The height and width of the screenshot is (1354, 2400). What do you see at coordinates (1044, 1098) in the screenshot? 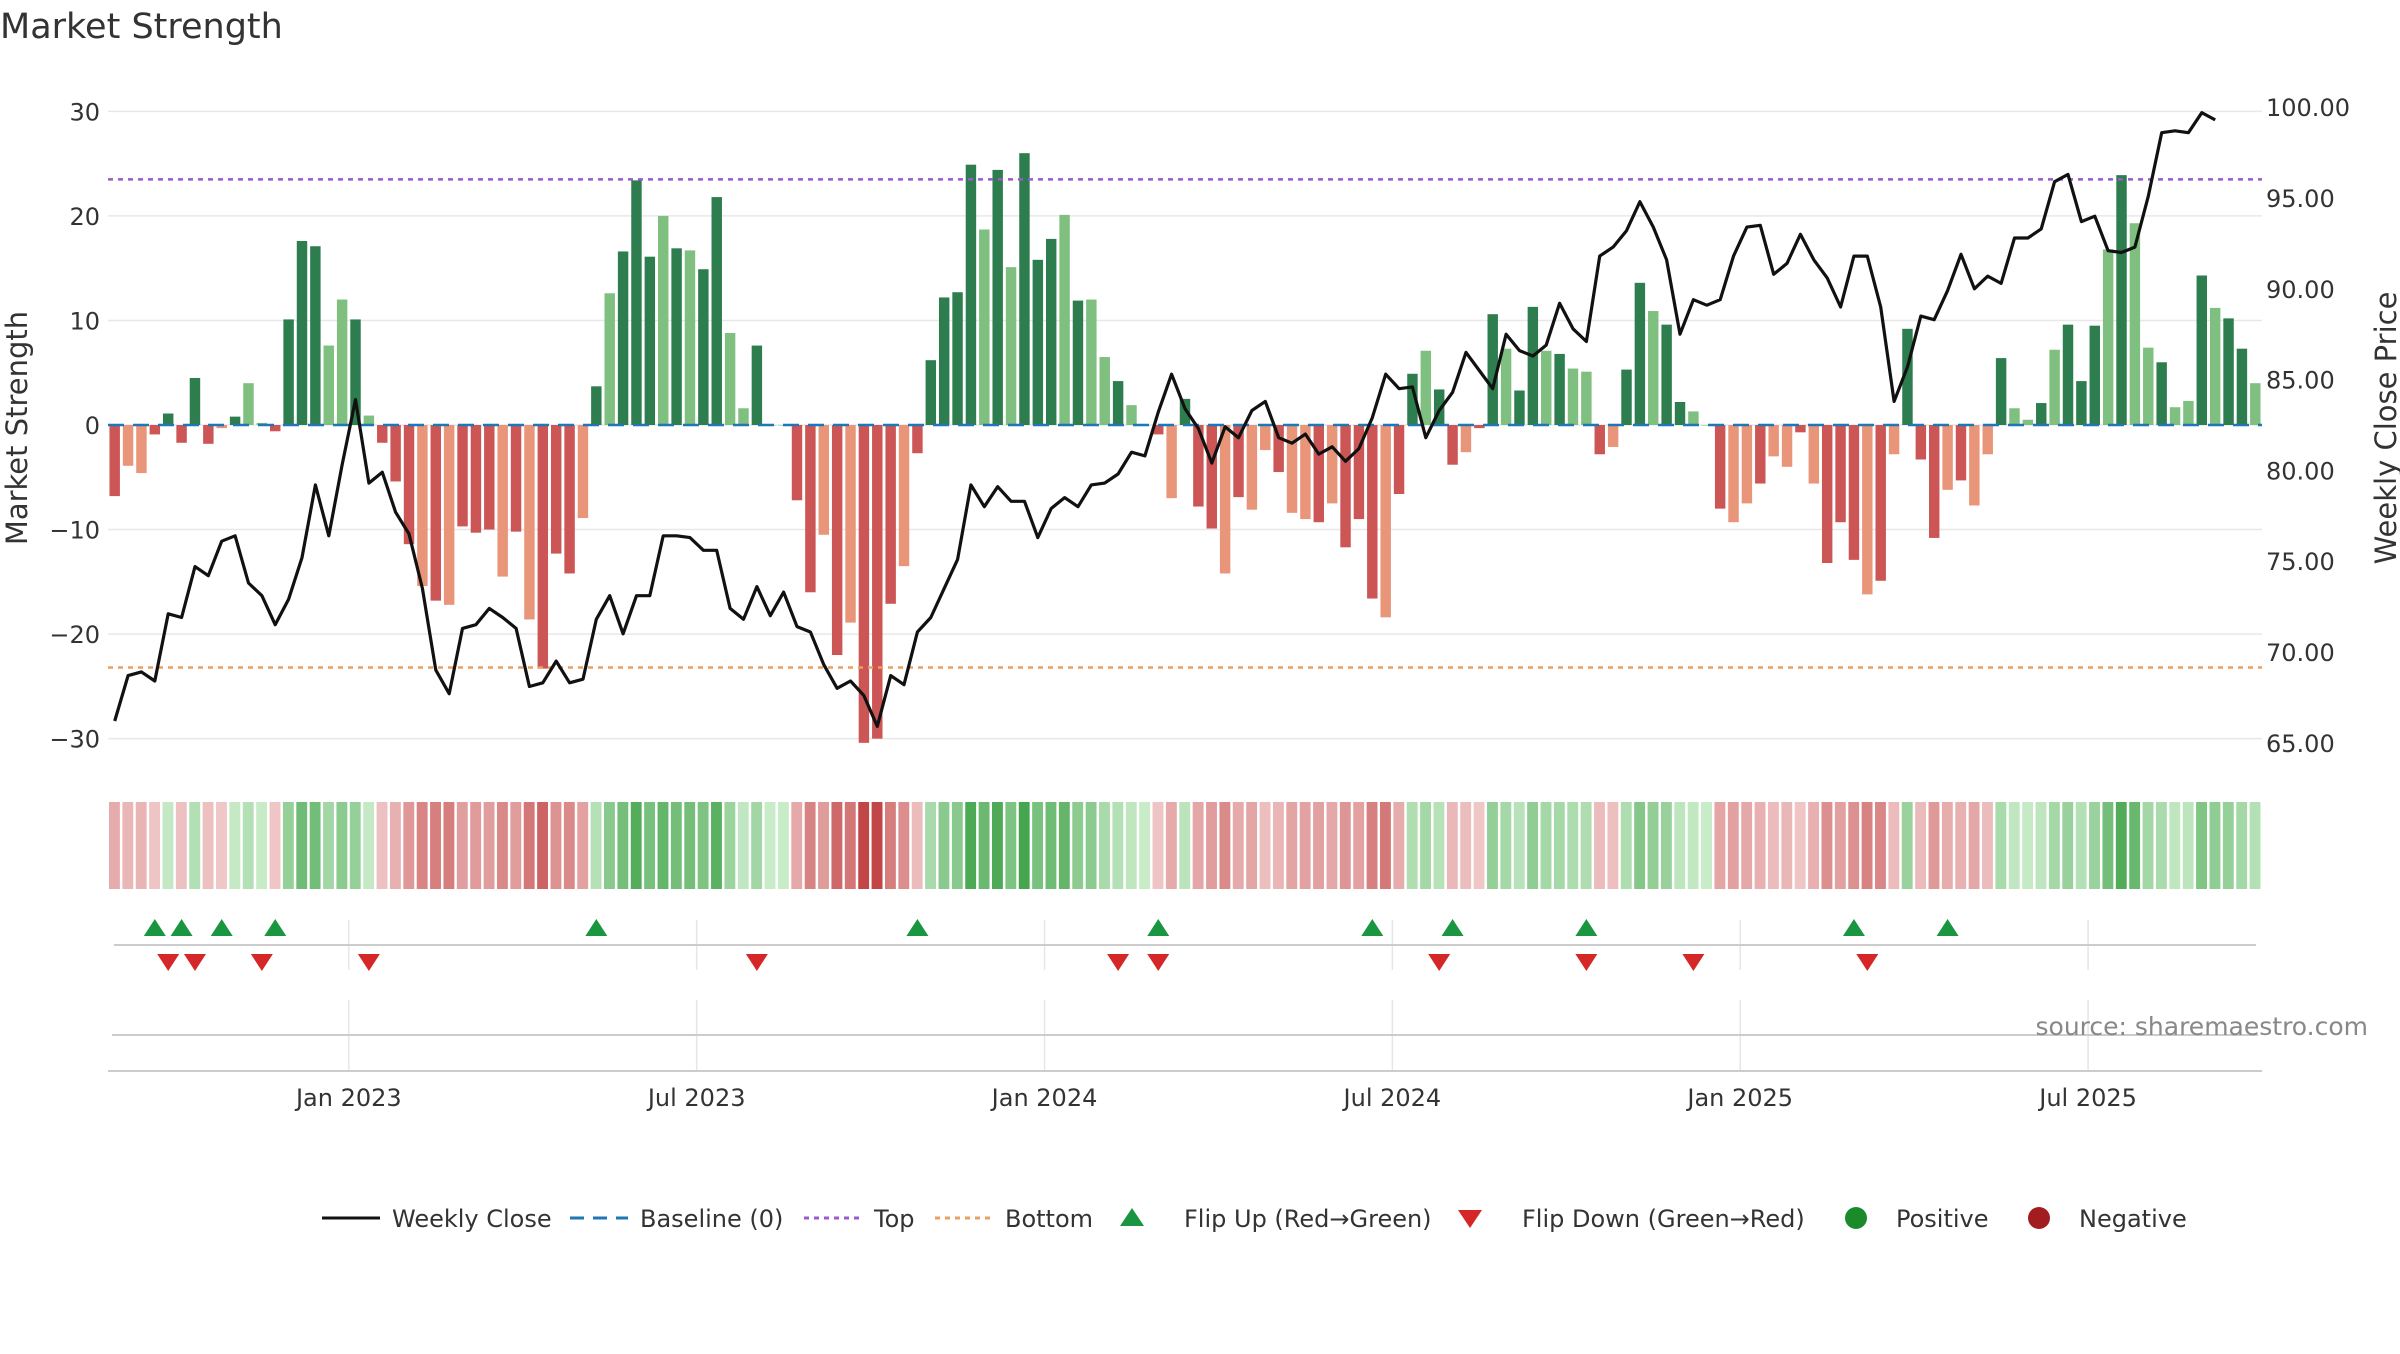
I see `x-tick-label: Jan 2024` at bounding box center [1044, 1098].